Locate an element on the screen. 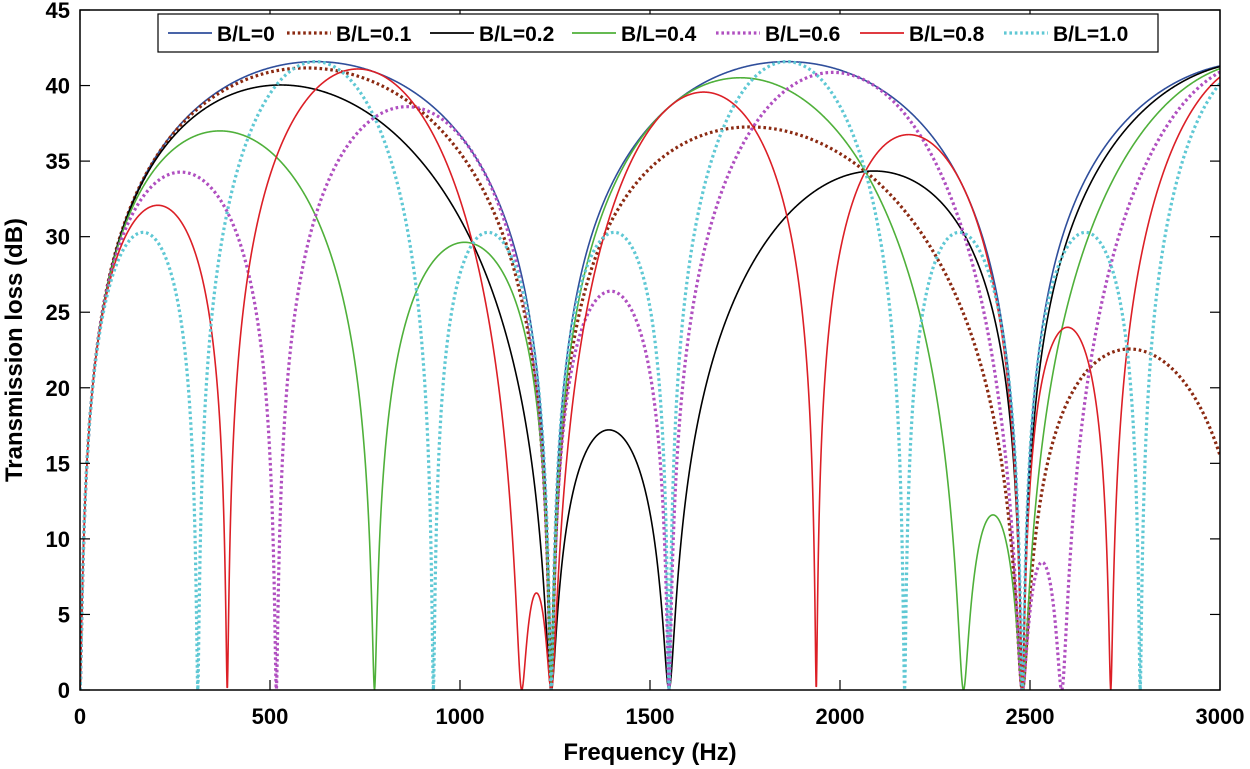  x-tick-label: 1000 is located at coordinates (460, 716).